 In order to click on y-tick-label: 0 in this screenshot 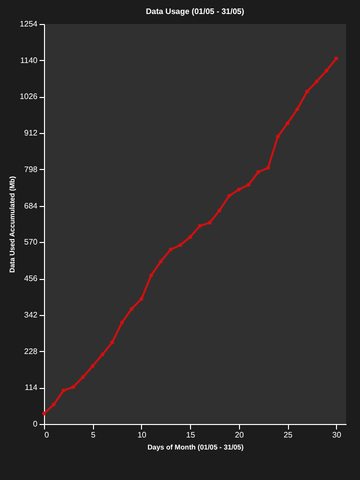, I will do `click(35, 424)`.